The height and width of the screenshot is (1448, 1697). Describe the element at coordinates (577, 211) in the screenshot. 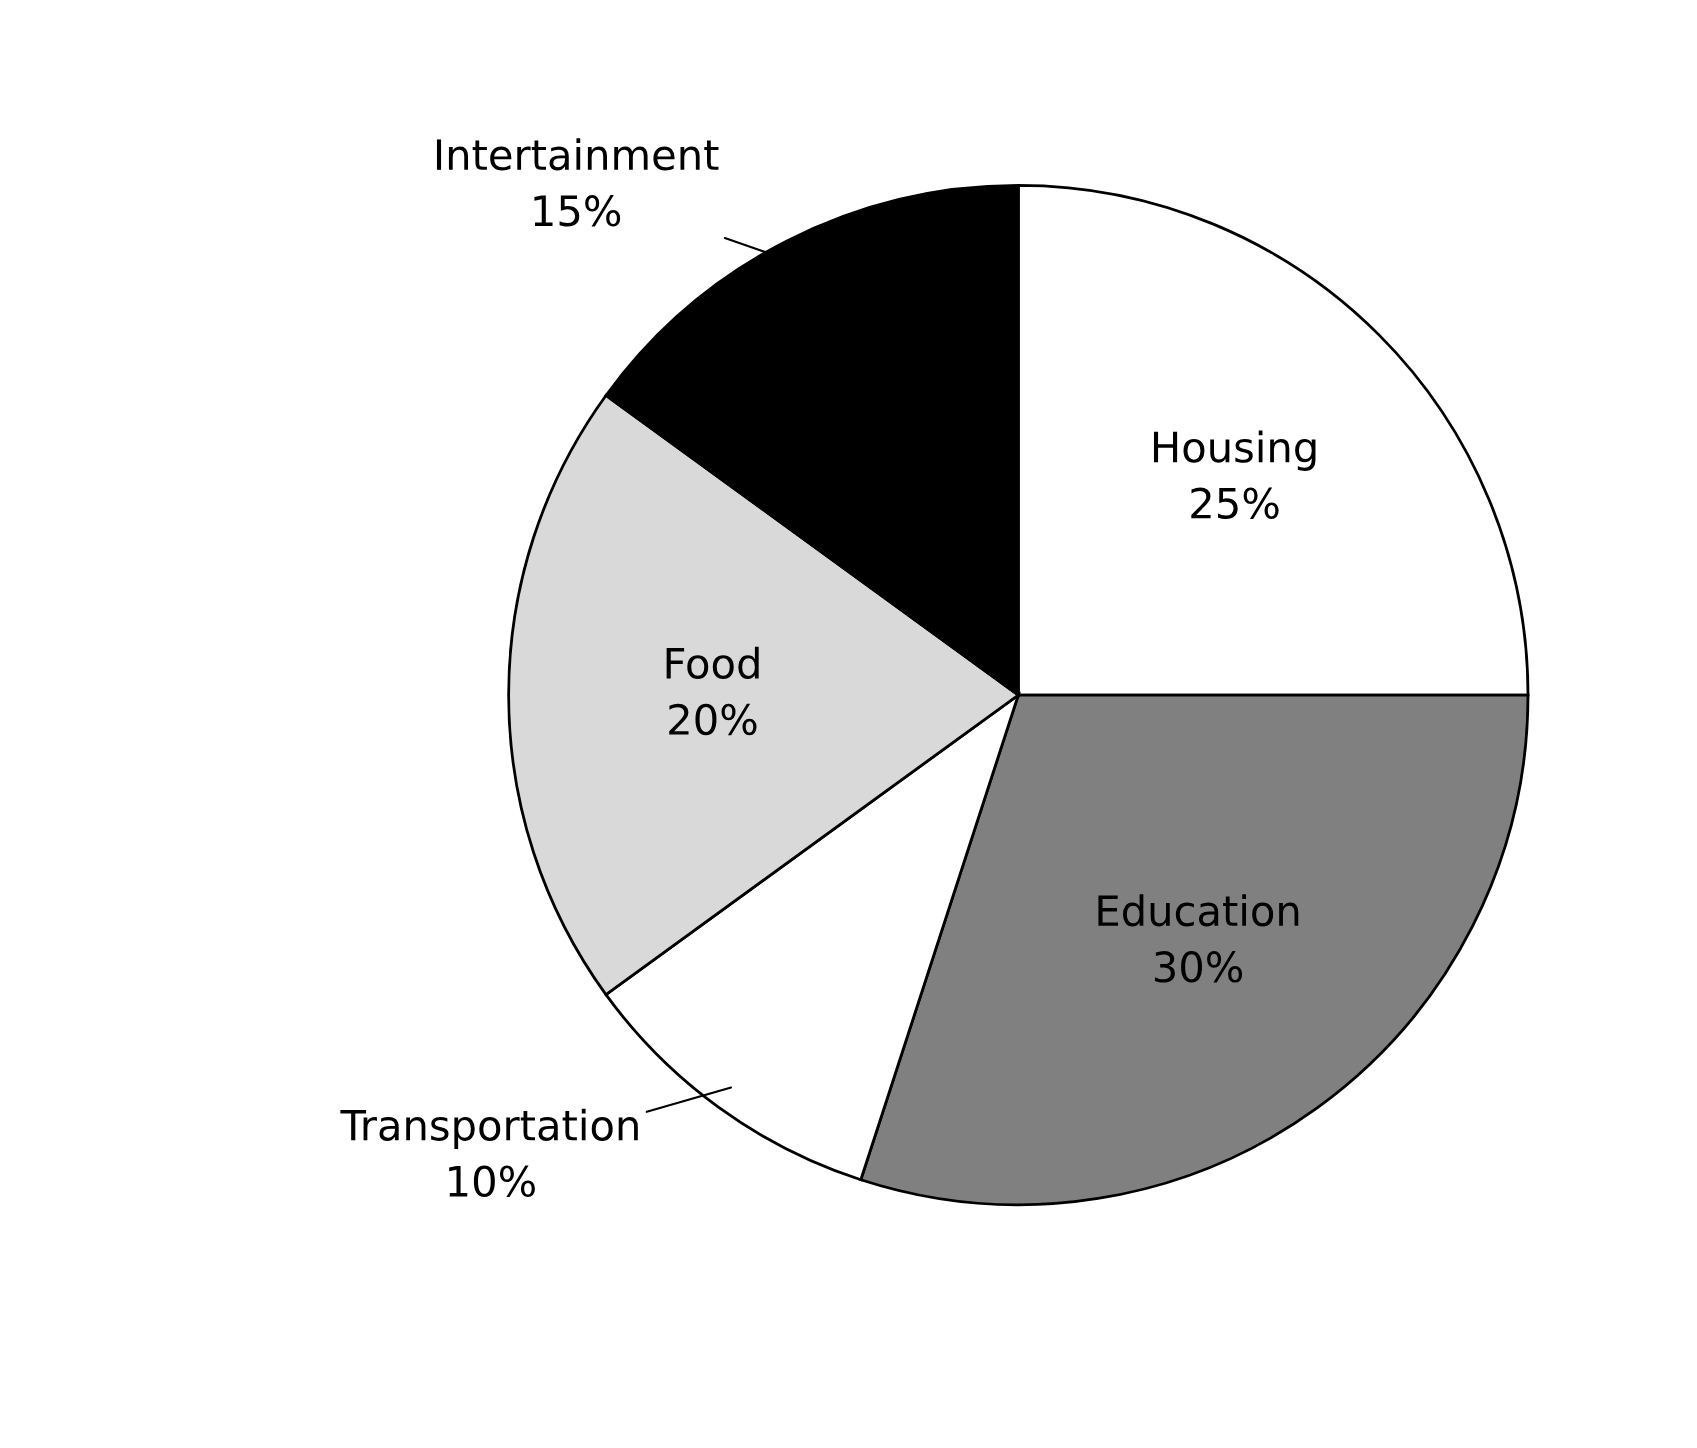

I see `data-label: 15%` at that location.